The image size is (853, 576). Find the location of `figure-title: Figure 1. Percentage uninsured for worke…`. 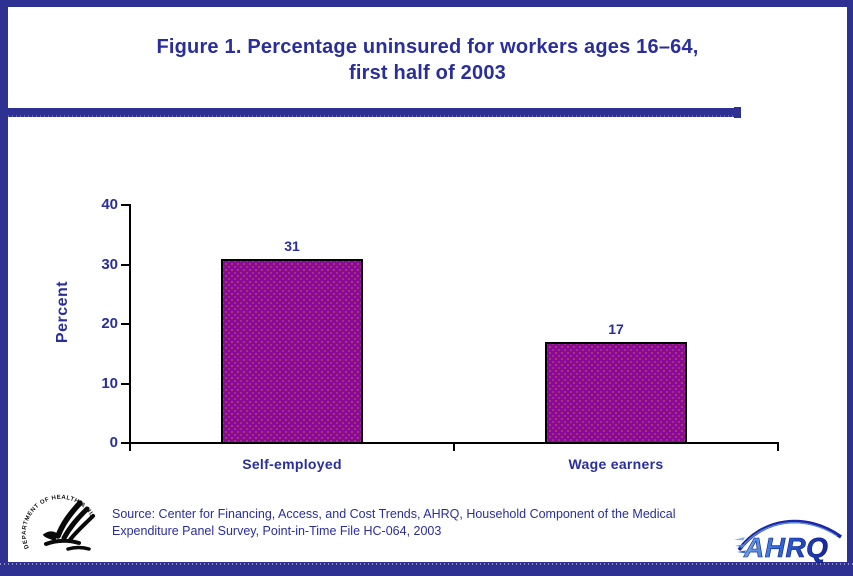

figure-title: Figure 1. Percentage uninsured for worke… is located at coordinates (427, 60).